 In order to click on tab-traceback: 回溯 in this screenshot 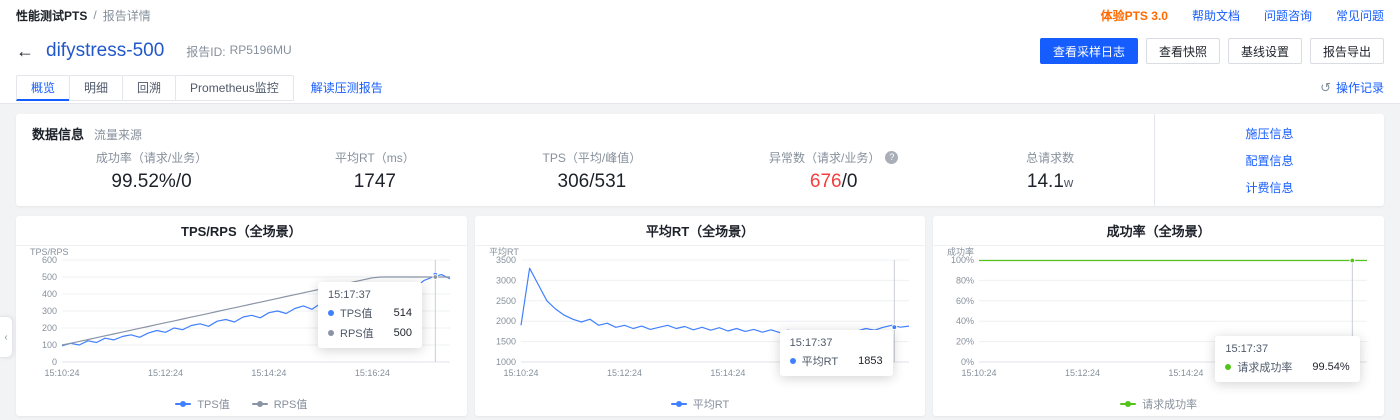, I will do `click(149, 87)`.